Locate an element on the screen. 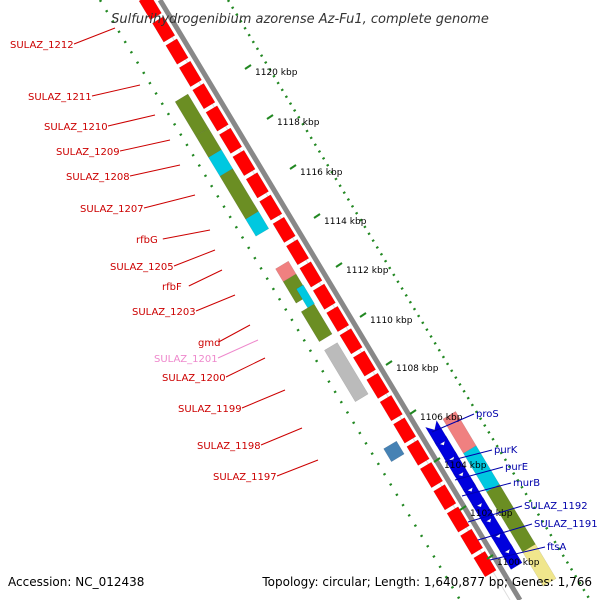 The height and width of the screenshot is (600, 600). accession-text: Accession: NC_012438 is located at coordinates (76, 582).